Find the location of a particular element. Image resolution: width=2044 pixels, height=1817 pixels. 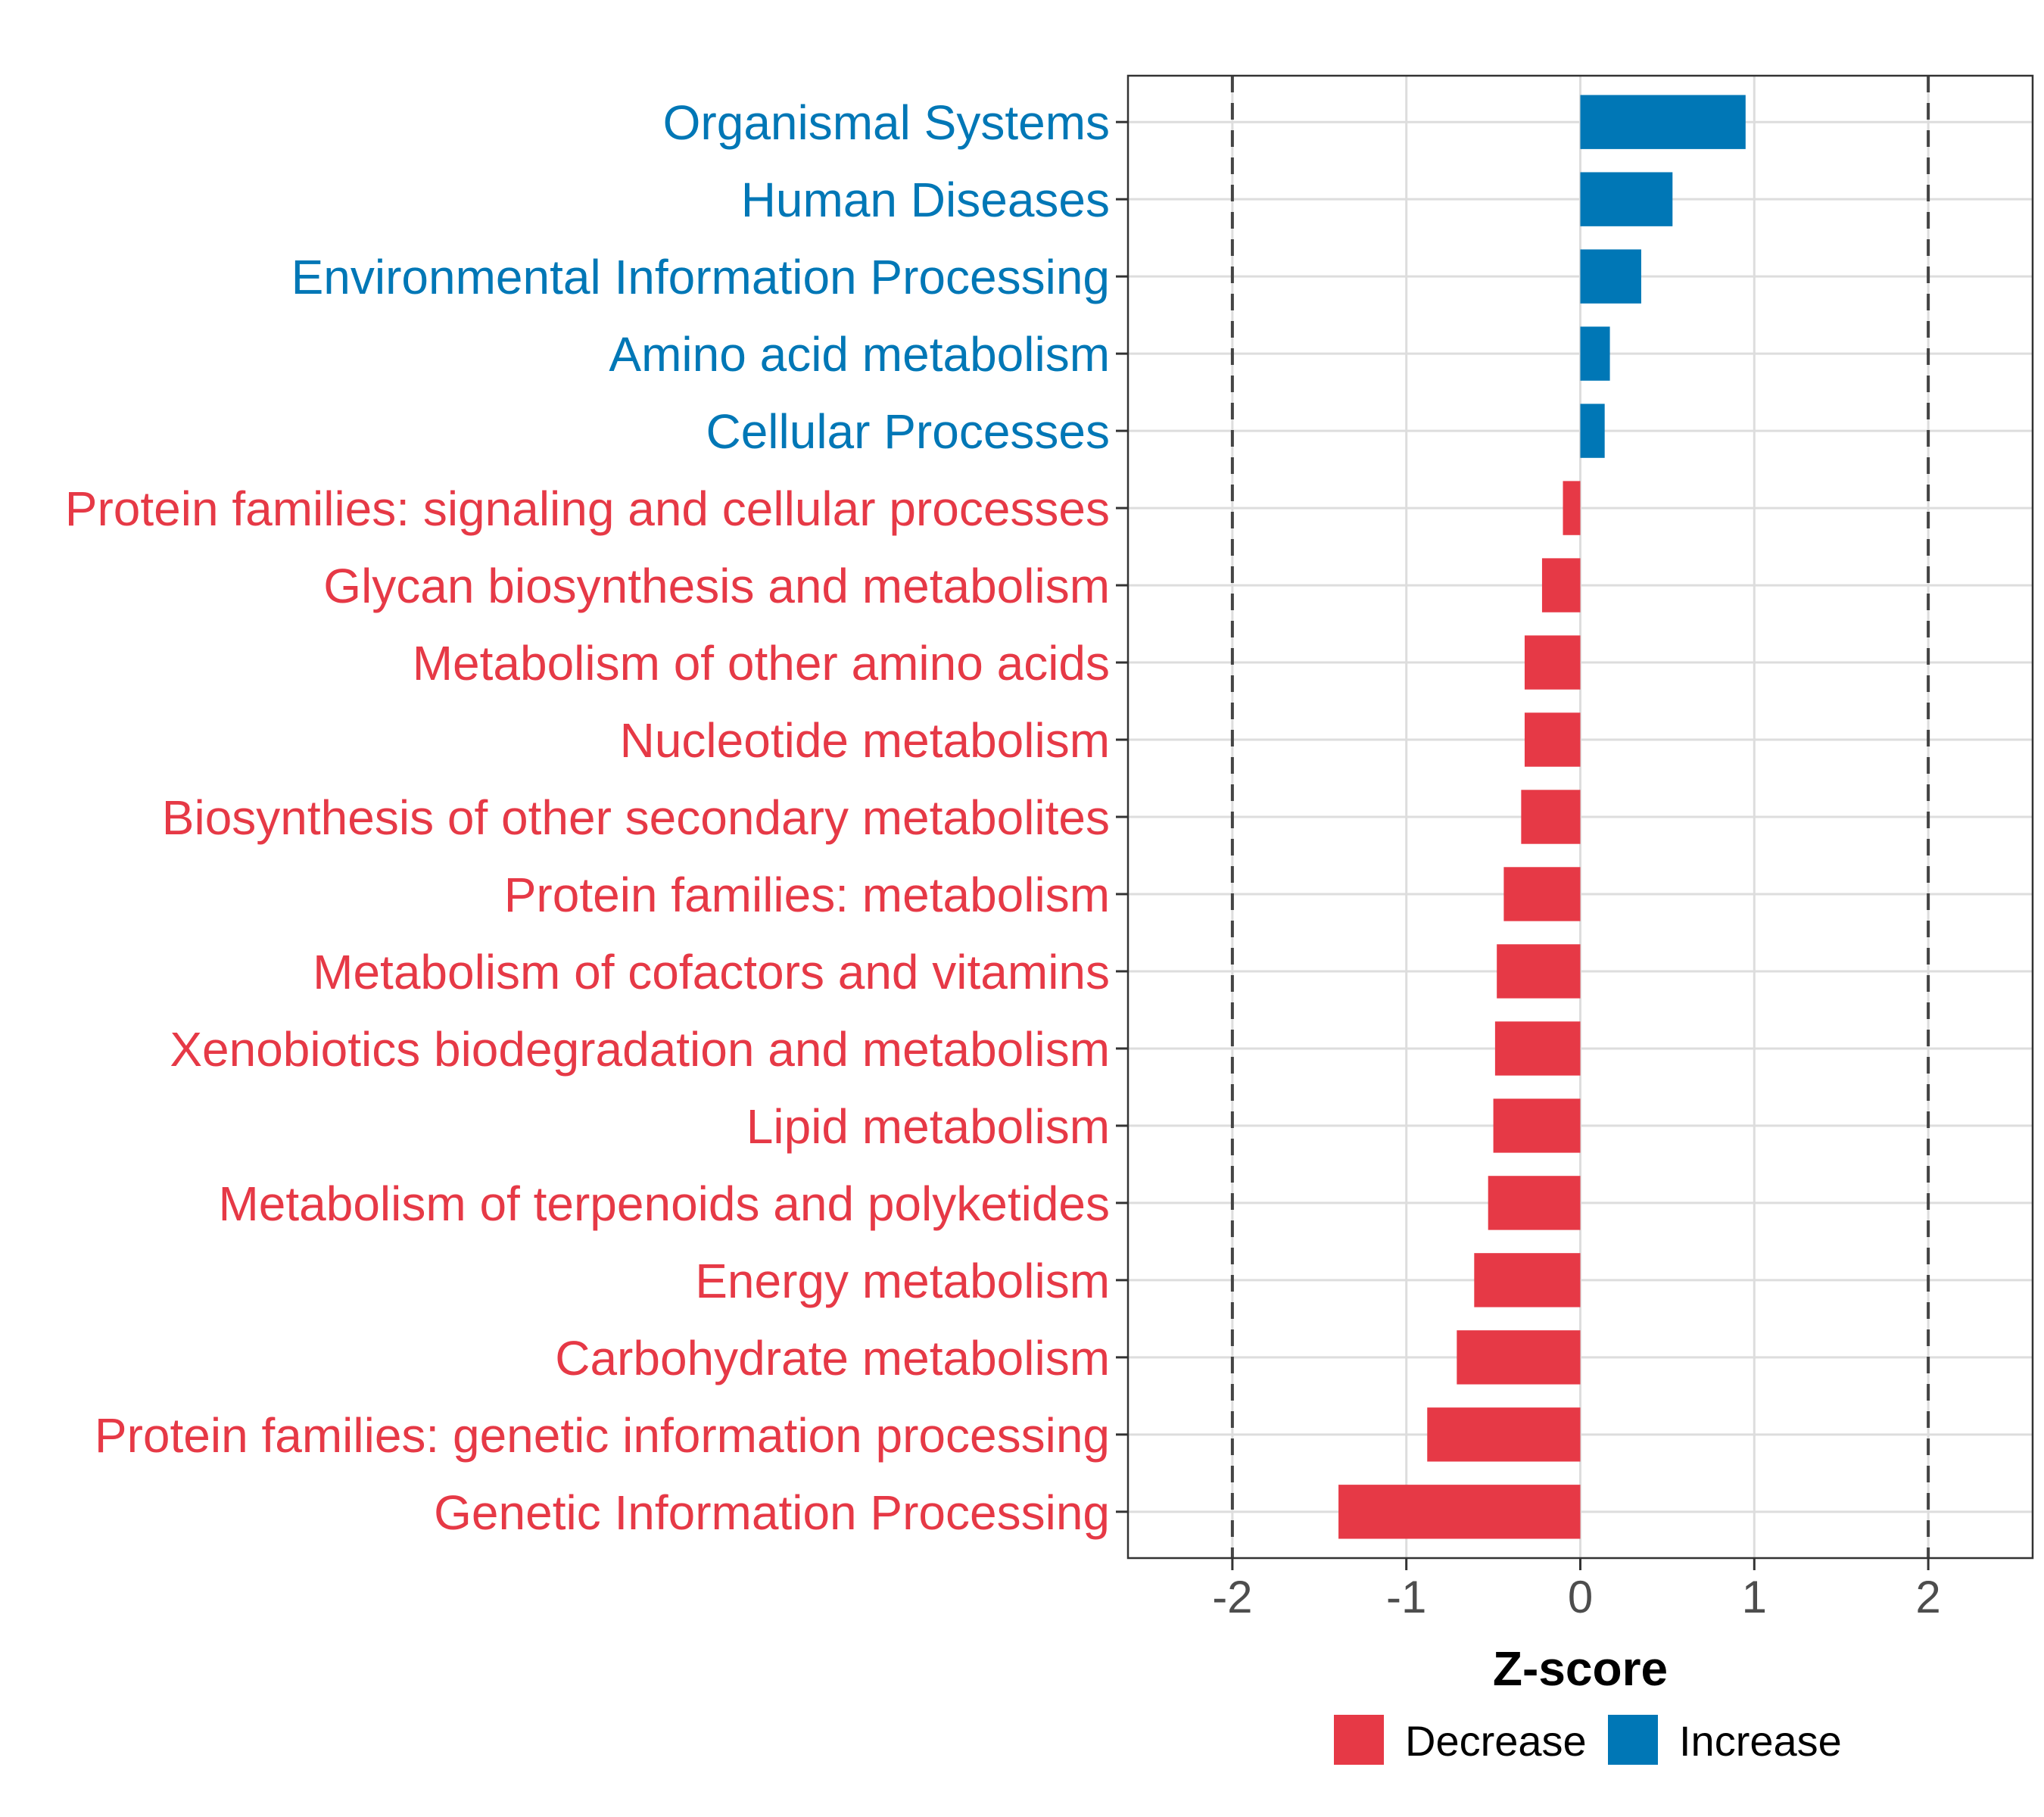

x-tick-label: 1 is located at coordinates (1755, 1597).